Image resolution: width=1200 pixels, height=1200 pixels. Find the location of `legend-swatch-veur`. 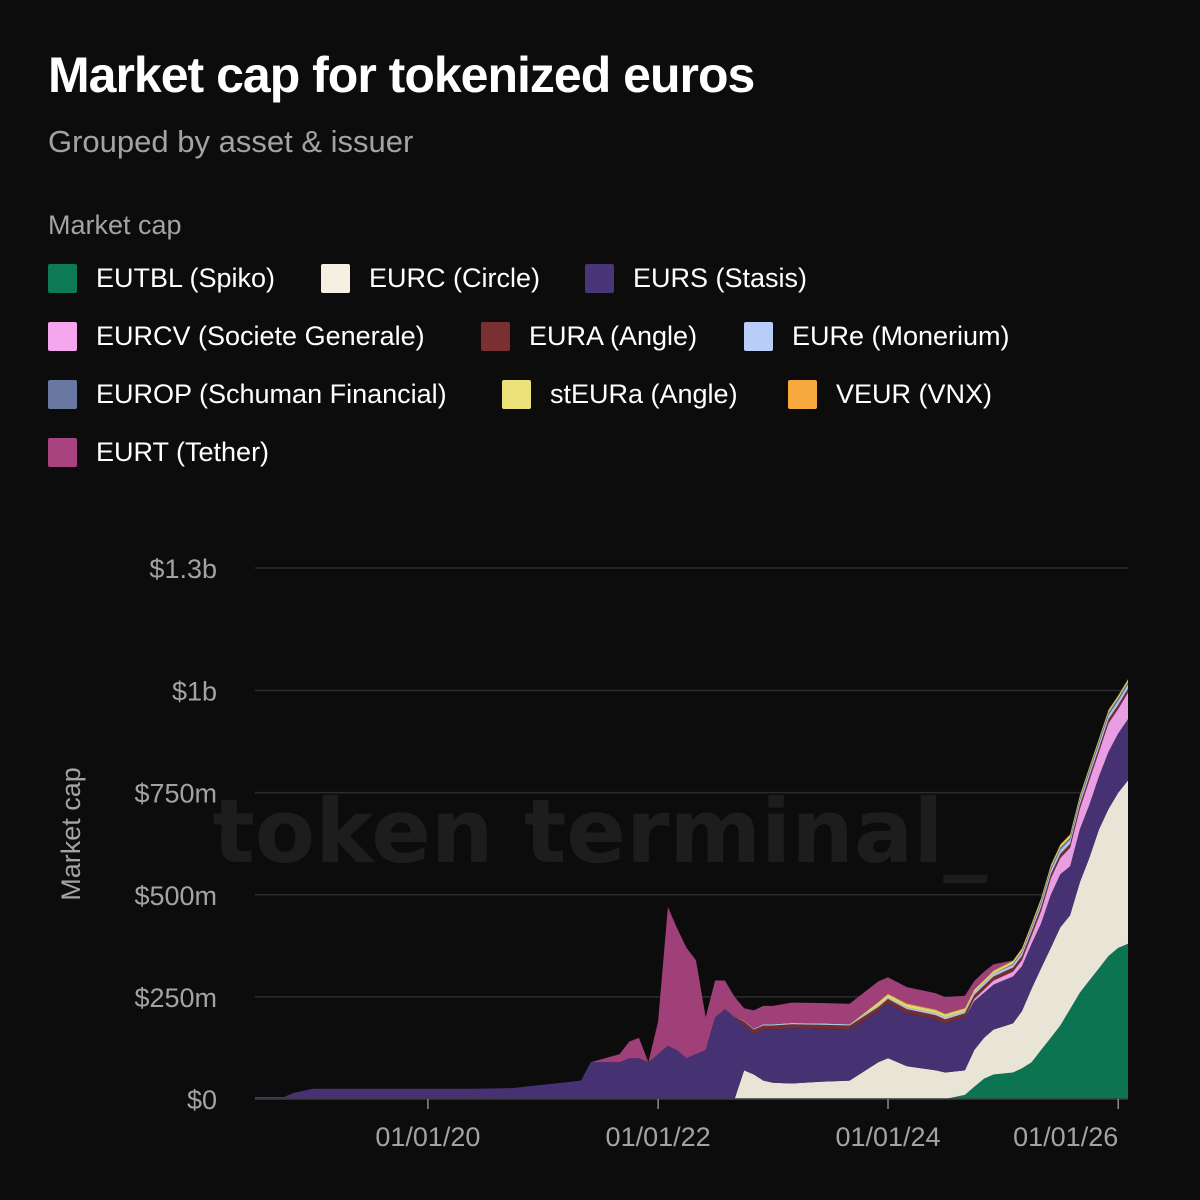

legend-swatch-veur is located at coordinates (802, 394).